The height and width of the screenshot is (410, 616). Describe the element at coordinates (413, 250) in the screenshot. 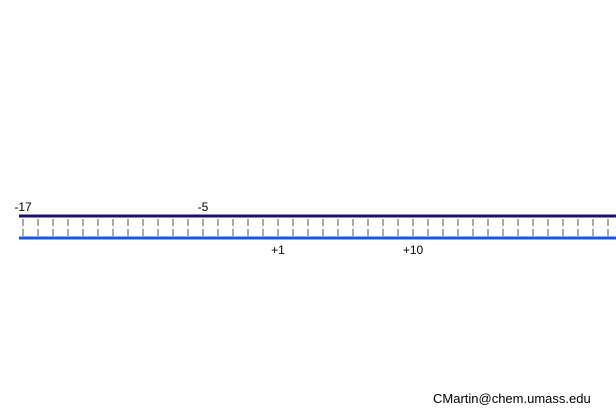

I see `bottom-position-label: +10` at that location.